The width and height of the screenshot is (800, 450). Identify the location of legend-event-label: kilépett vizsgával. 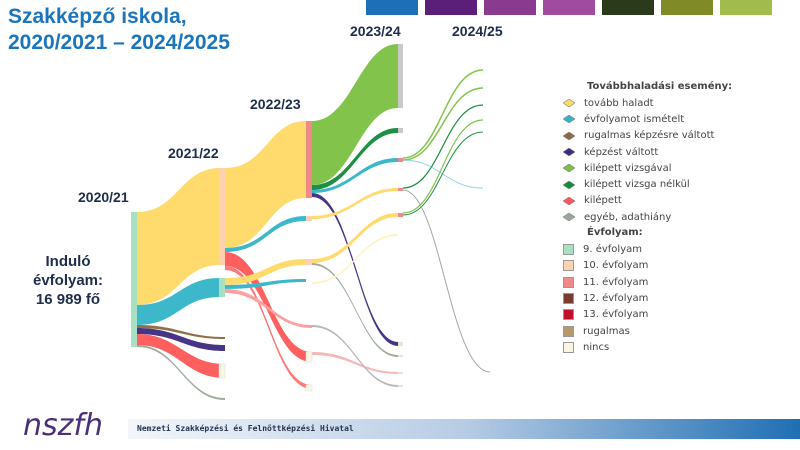
(628, 168).